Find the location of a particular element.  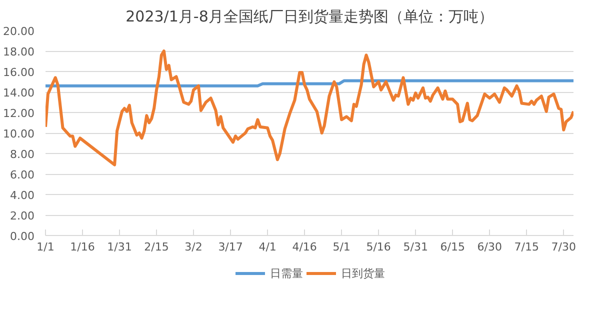

y-tick-label: 2.00 is located at coordinates (22, 216).